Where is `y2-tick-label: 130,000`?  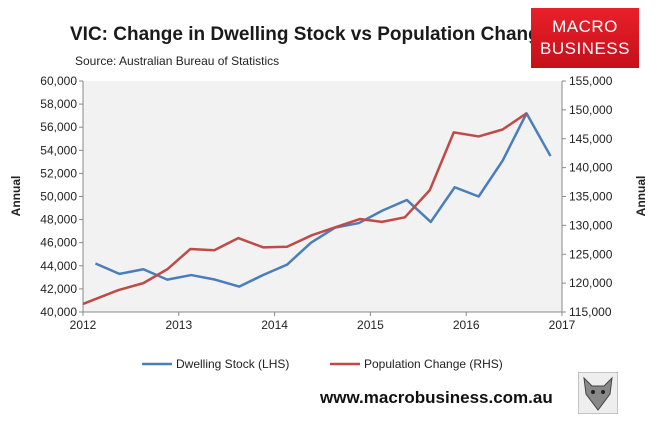
y2-tick-label: 130,000 is located at coordinates (591, 225).